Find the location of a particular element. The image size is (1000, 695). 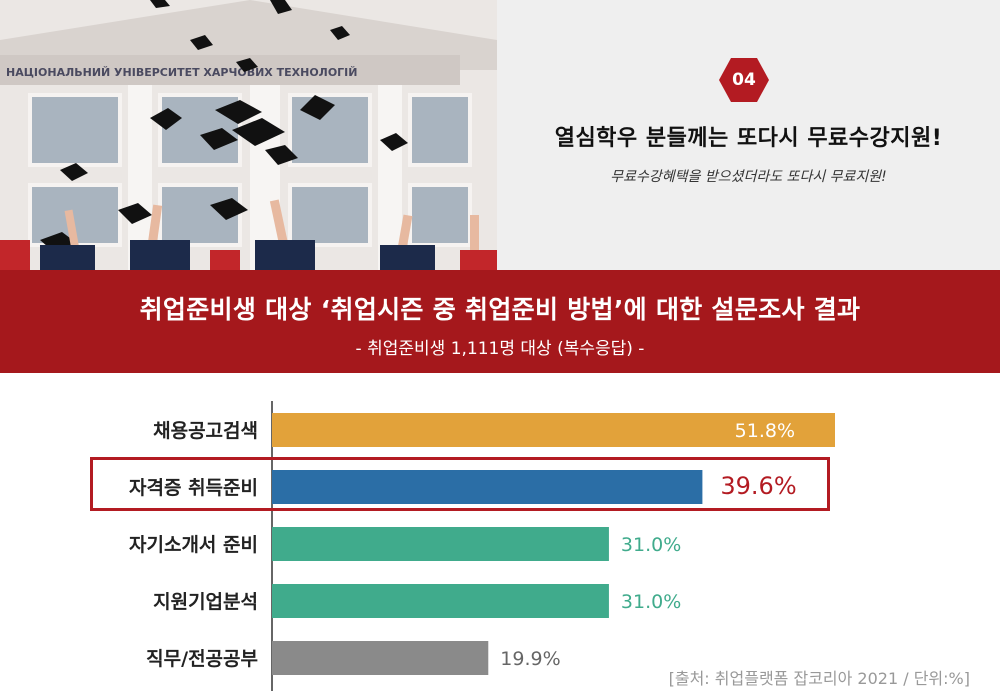

chart-title: 취업준비생 대상 ‘취업시즌 중 취업준비 방법’에 대한 설문조사 결과 is located at coordinates (500, 309).